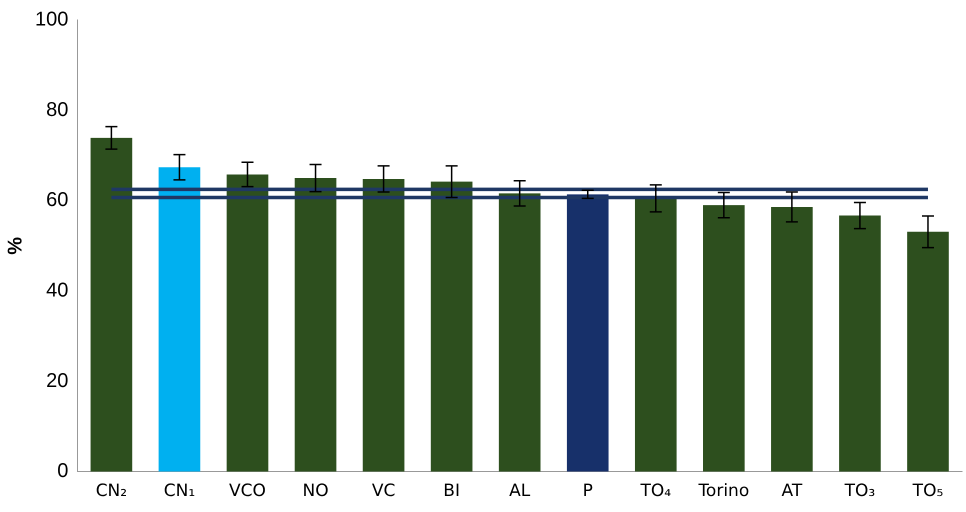 This screenshot has width=966, height=512. Describe the element at coordinates (57, 290) in the screenshot. I see `y-tick-label: 40` at that location.